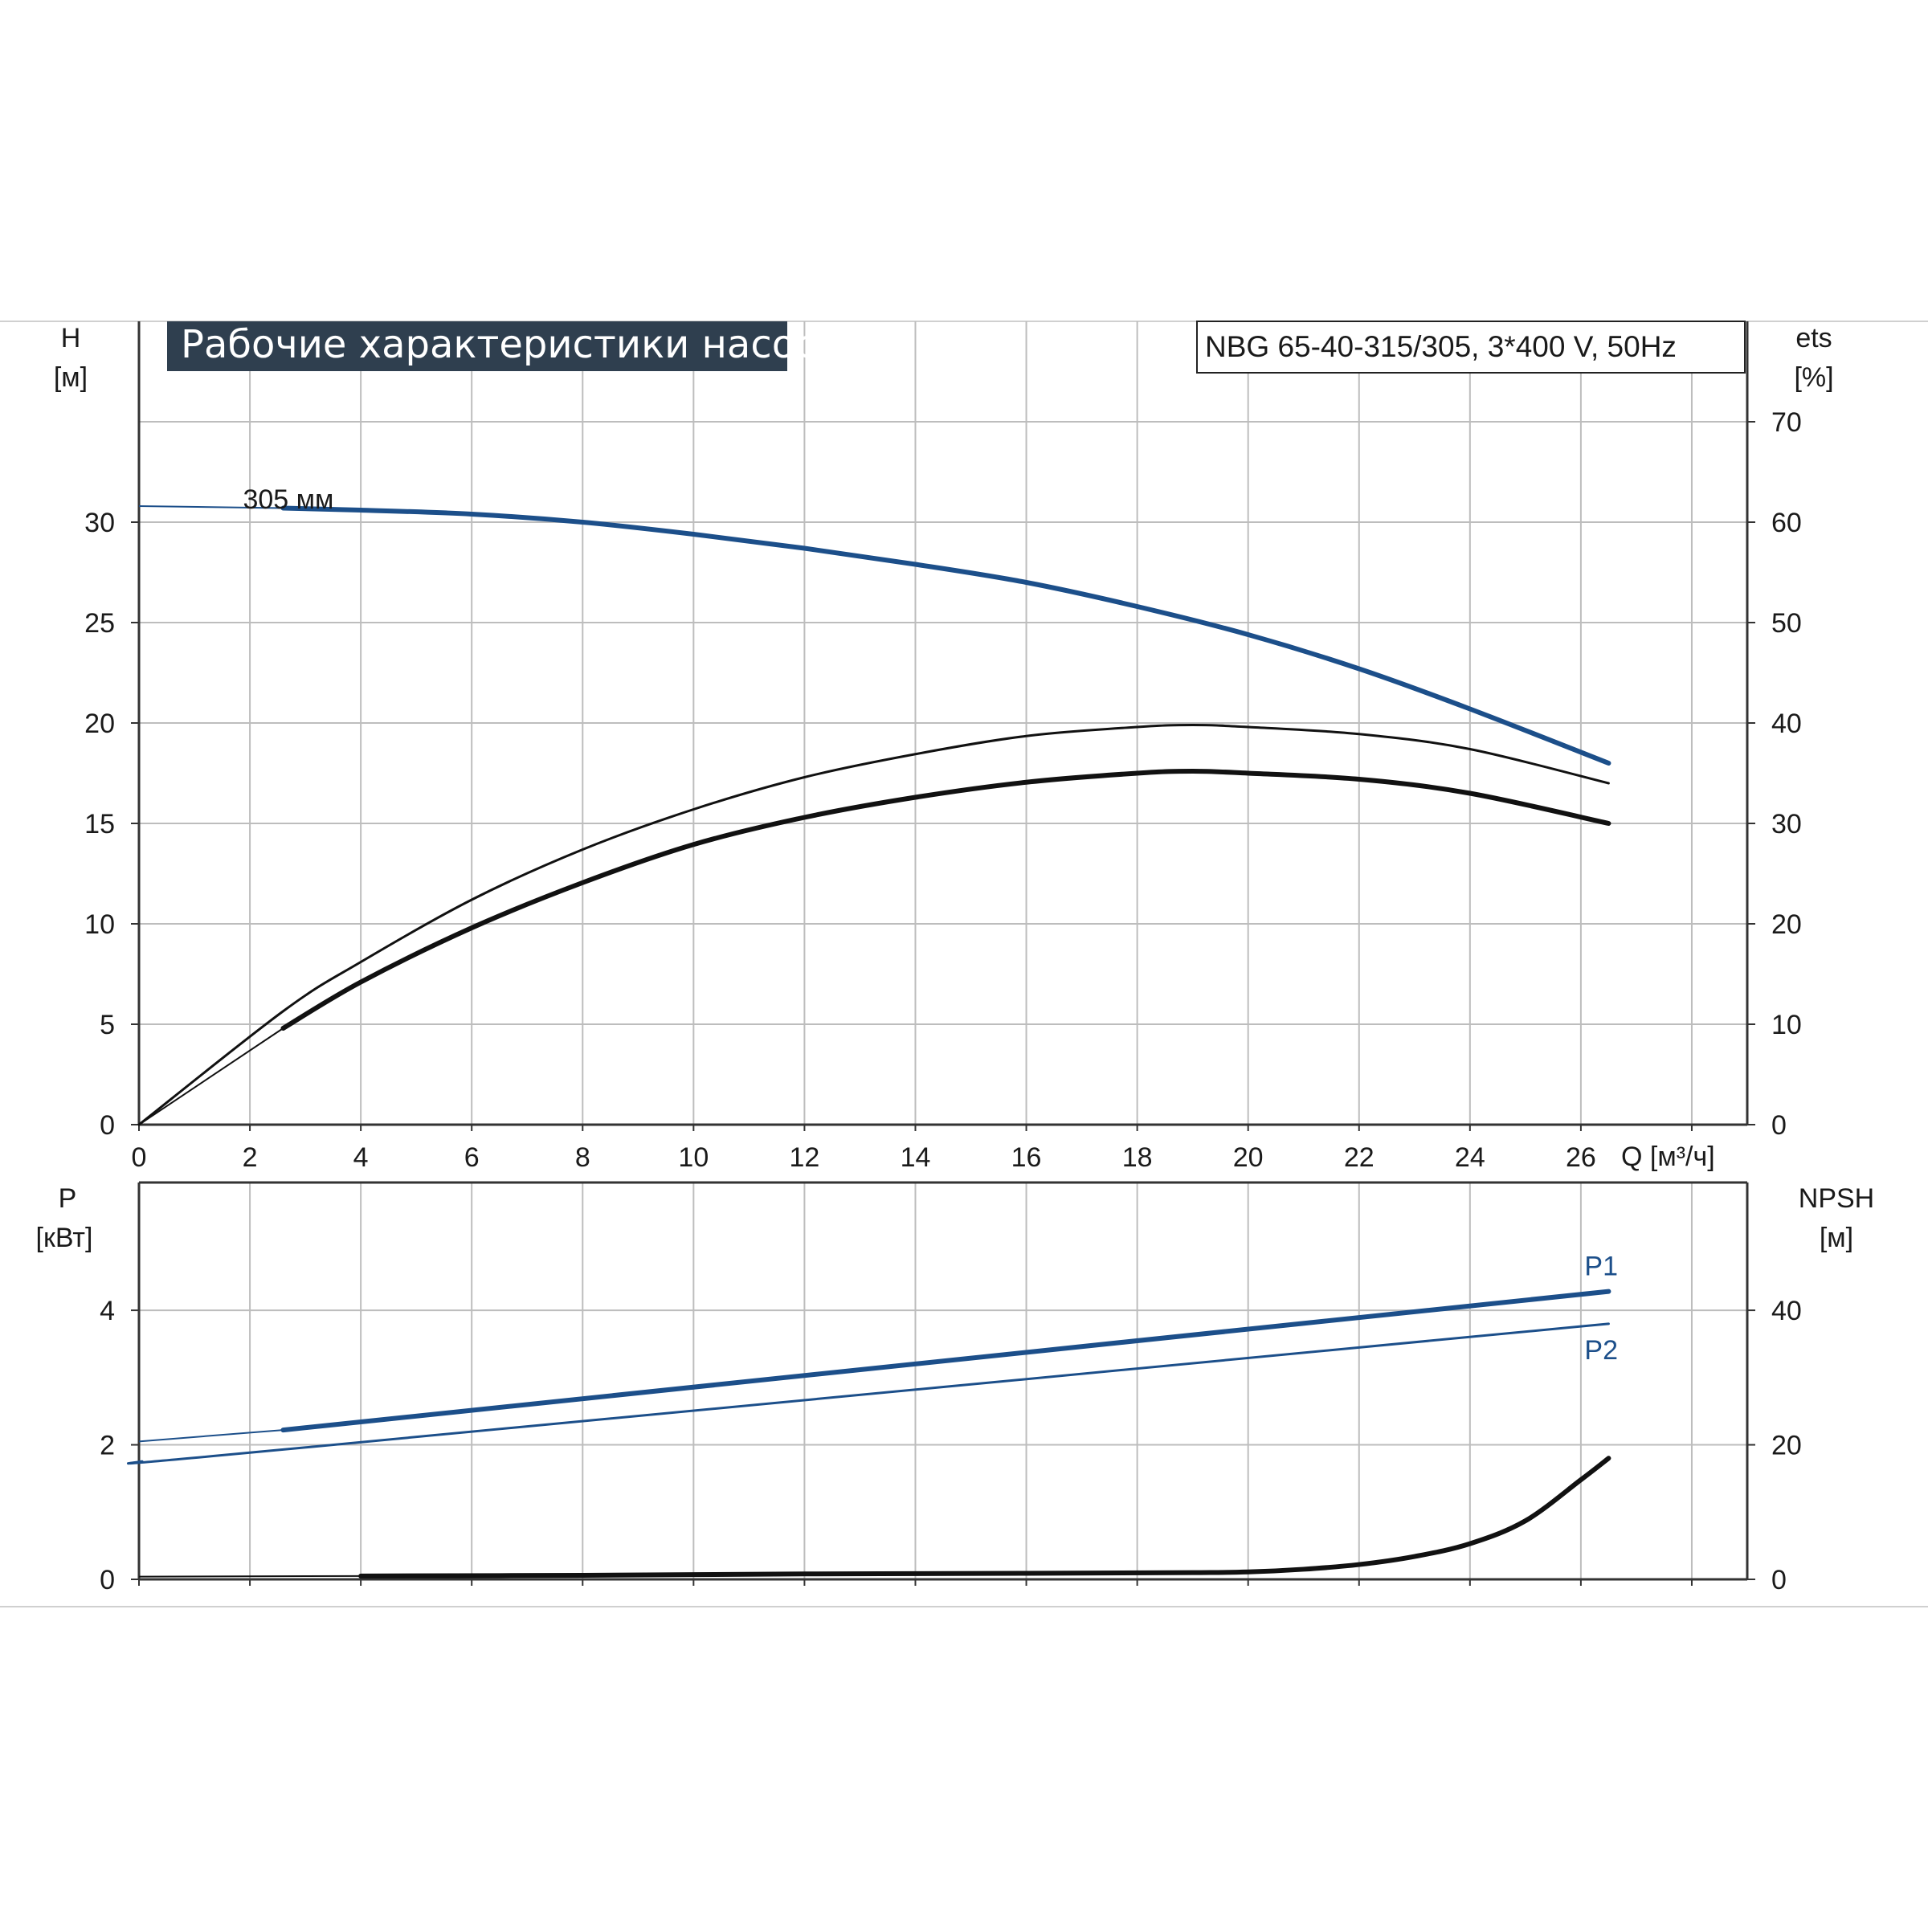 The width and height of the screenshot is (1928, 1932). I want to click on y-left-tick-label: 25, so click(100, 624).